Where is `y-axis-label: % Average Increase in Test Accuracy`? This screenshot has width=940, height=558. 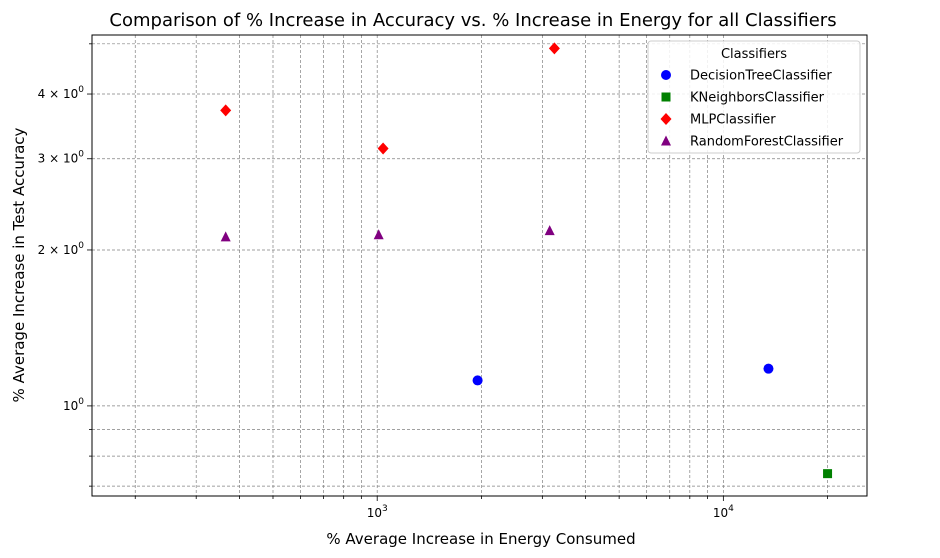
y-axis-label: % Average Increase in Test Accuracy is located at coordinates (19, 264).